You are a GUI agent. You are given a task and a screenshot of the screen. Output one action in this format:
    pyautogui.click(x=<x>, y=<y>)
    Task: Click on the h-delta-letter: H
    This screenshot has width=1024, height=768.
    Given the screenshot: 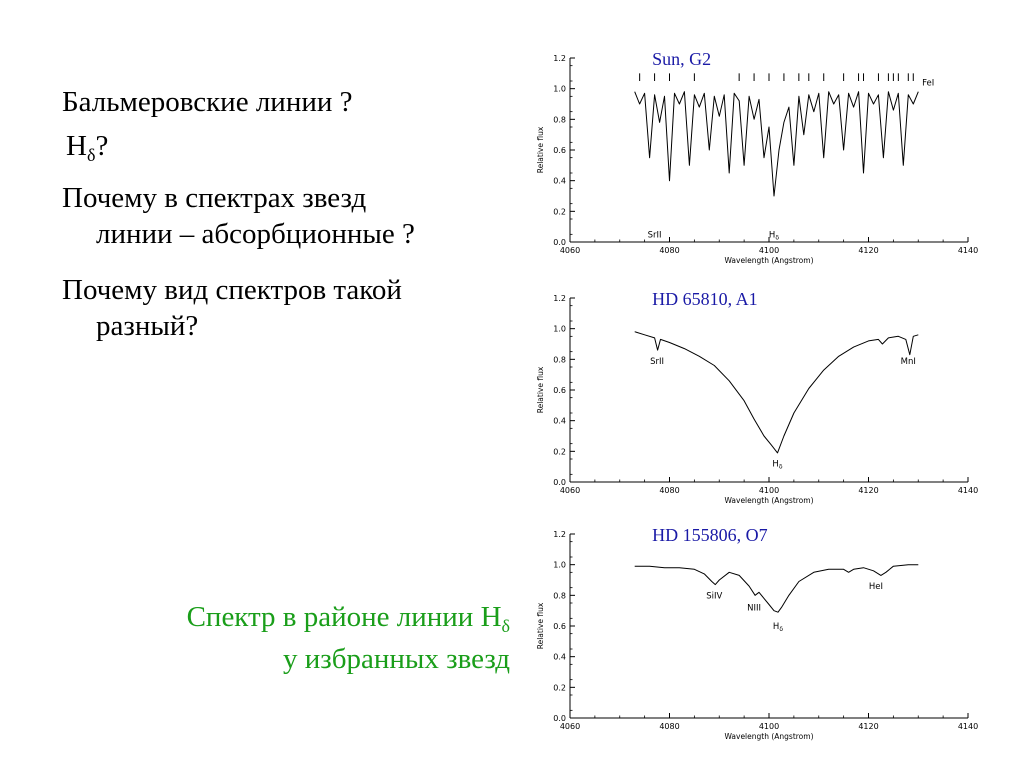 What is the action you would take?
    pyautogui.click(x=76, y=146)
    